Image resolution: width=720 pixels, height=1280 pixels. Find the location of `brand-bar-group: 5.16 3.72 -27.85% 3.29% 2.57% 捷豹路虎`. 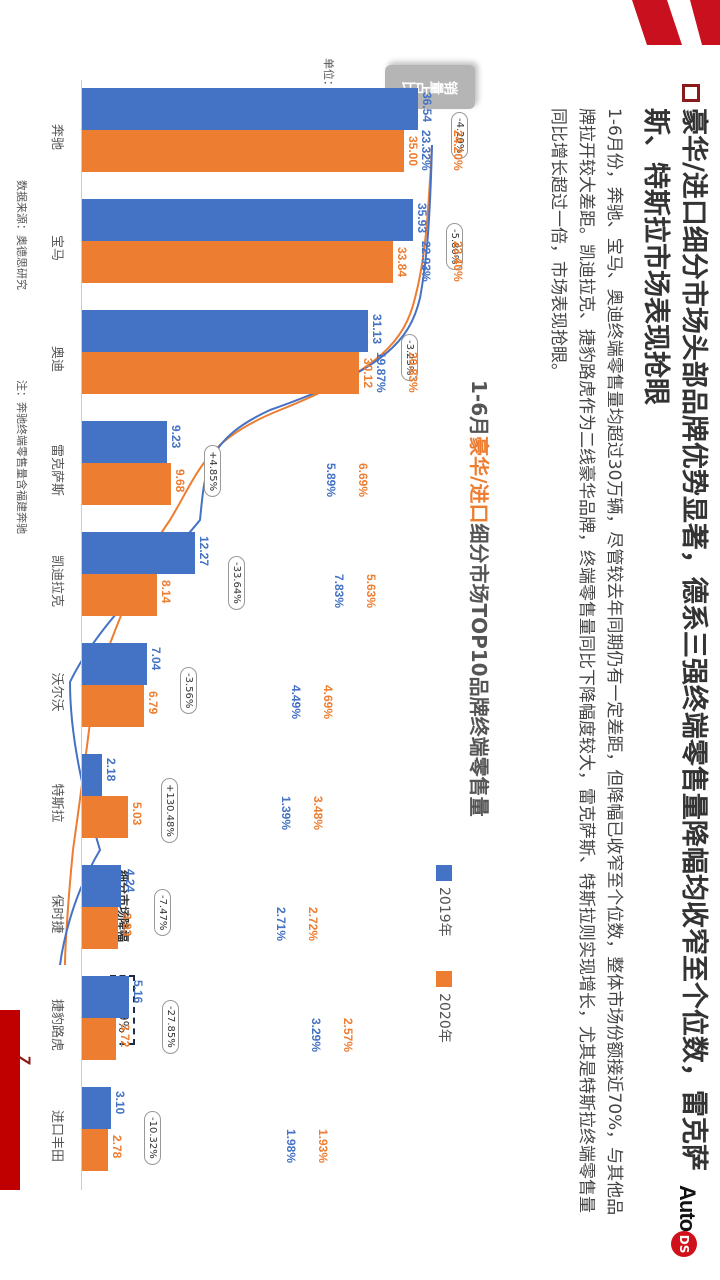

brand-bar-group: 5.16 3.72 -27.85% 3.29% 2.57% 捷豹路虎 is located at coordinates (360, 1025).